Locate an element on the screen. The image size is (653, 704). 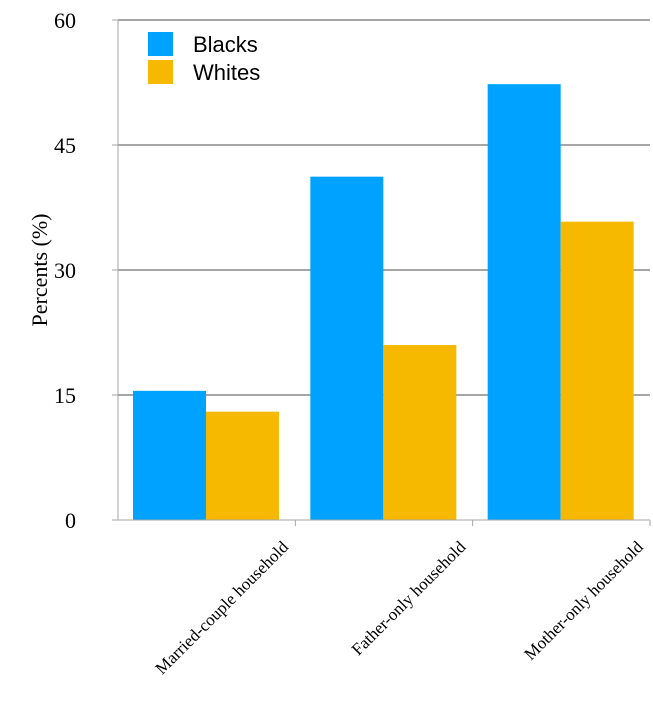
y-axis-title: Percents (%) is located at coordinates (39, 269).